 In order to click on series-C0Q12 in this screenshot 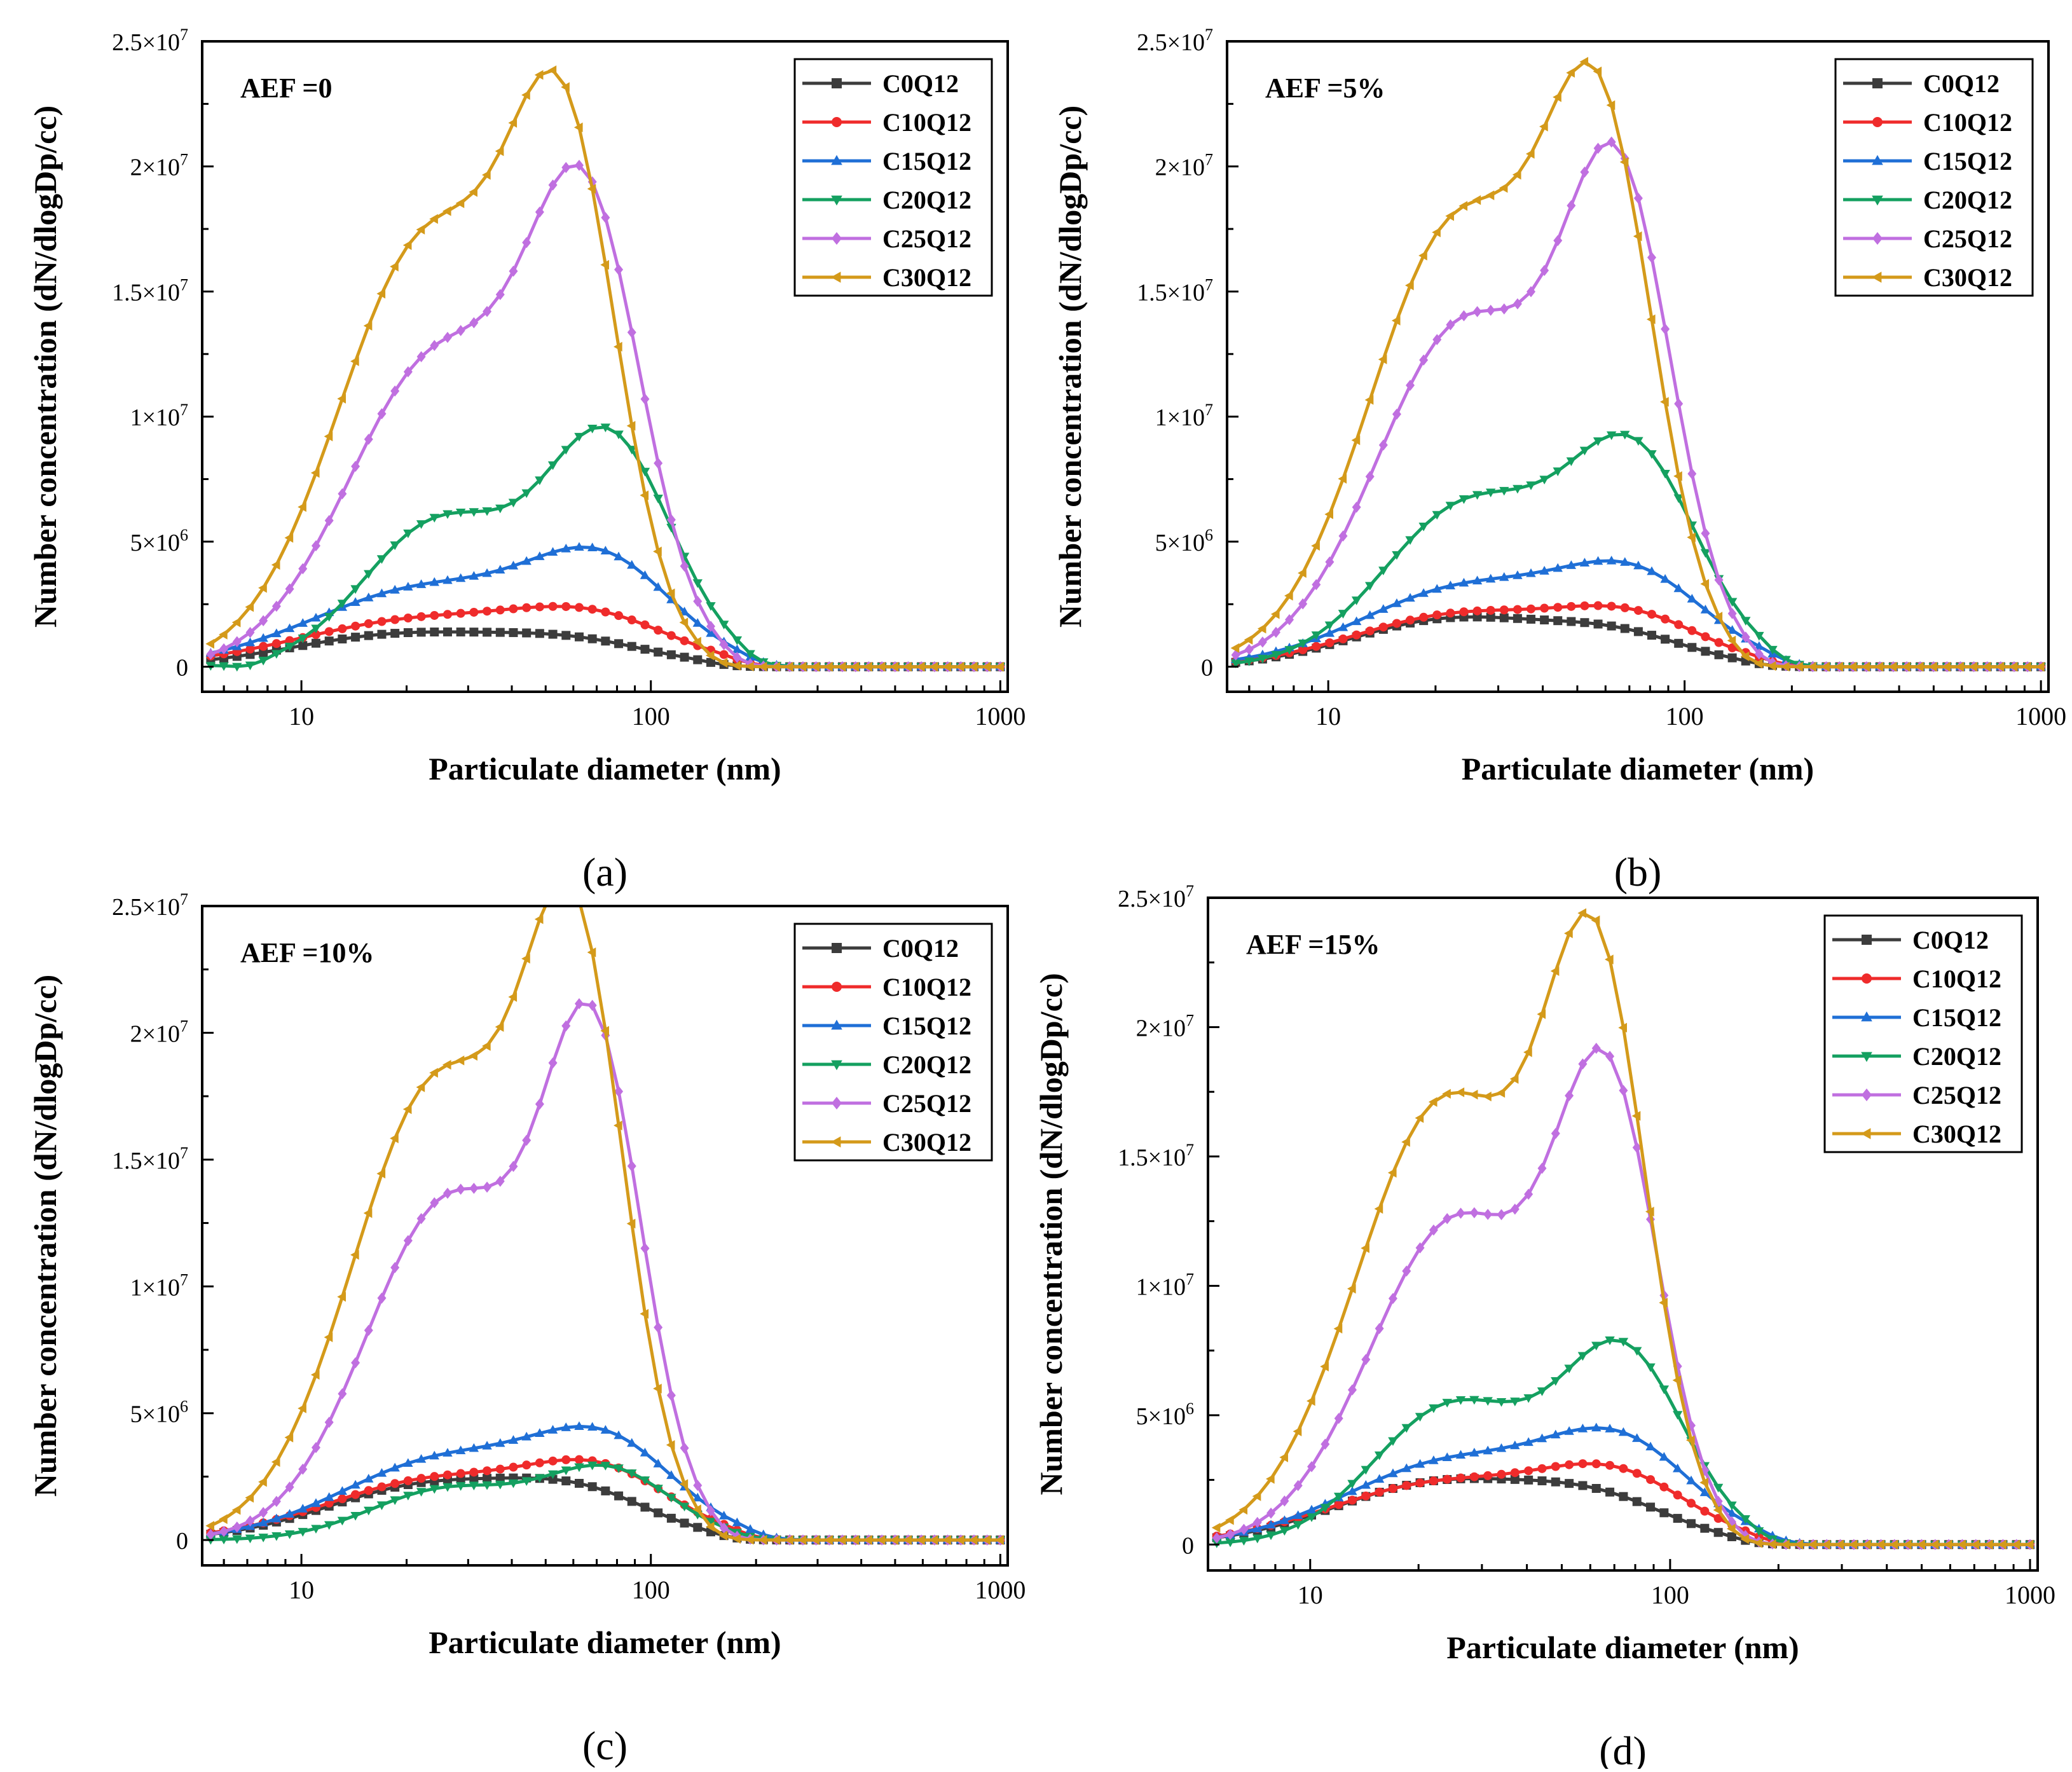, I will do `click(1623, 1512)`.